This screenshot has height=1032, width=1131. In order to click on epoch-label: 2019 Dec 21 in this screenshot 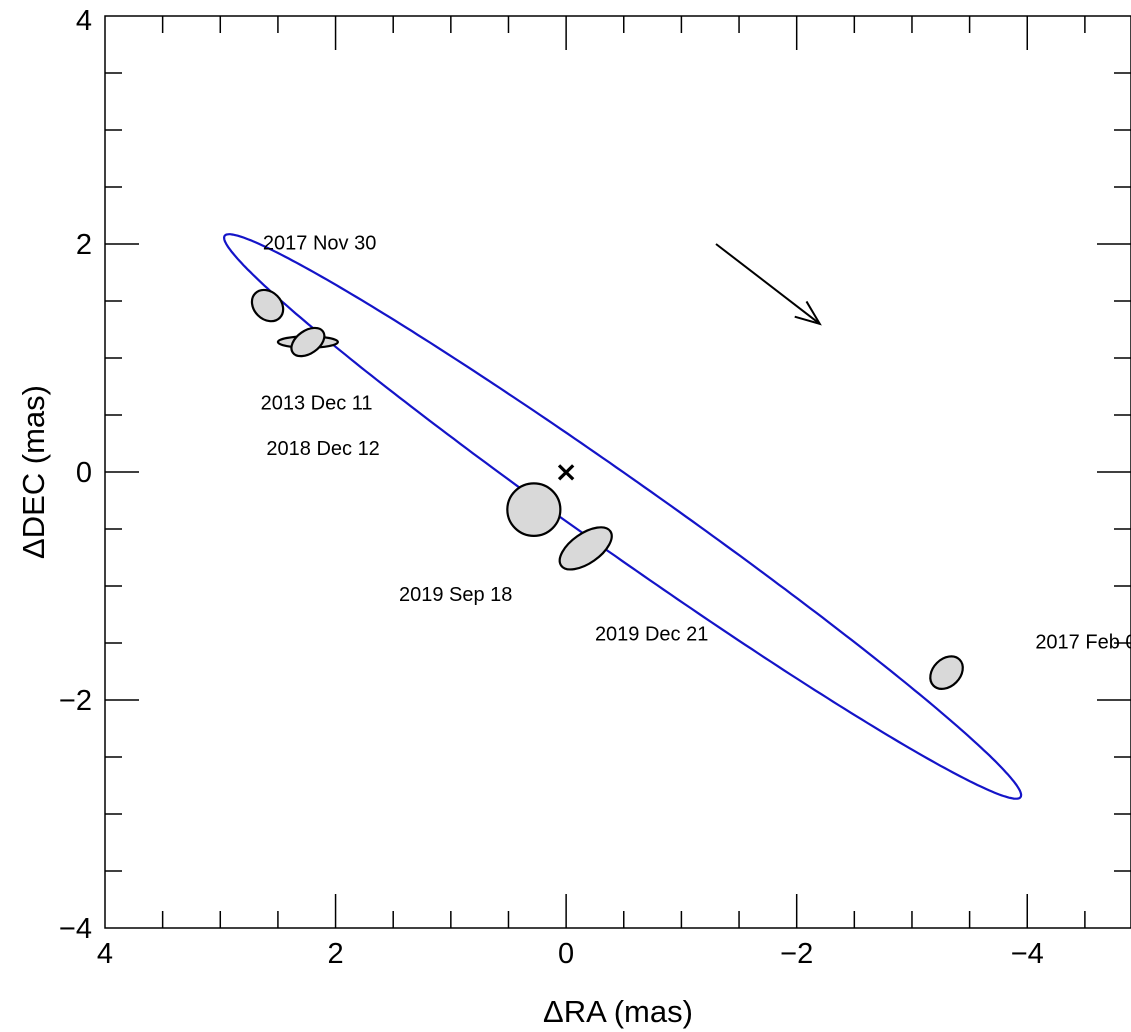, I will do `click(651, 635)`.